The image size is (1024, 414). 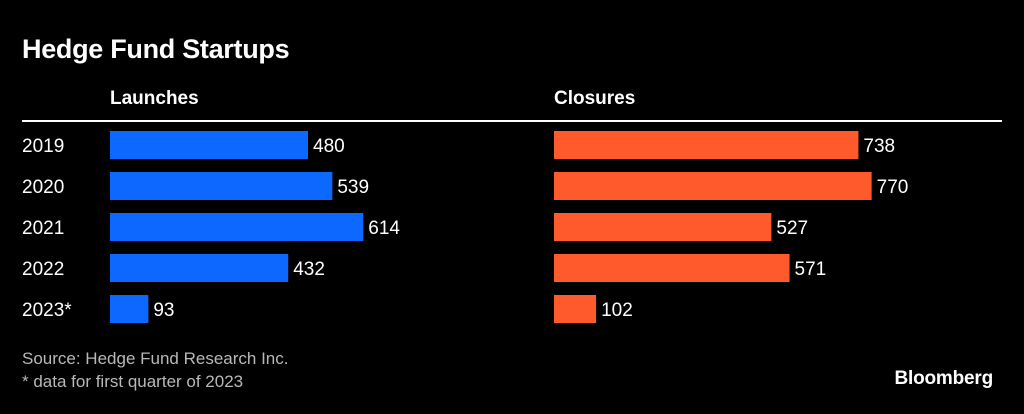 What do you see at coordinates (156, 49) in the screenshot?
I see `chart-title: Hedge Fund Startups` at bounding box center [156, 49].